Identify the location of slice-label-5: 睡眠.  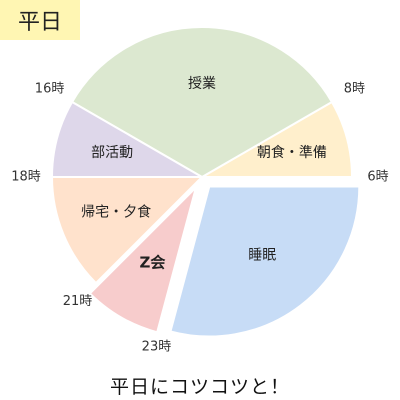
(262, 256).